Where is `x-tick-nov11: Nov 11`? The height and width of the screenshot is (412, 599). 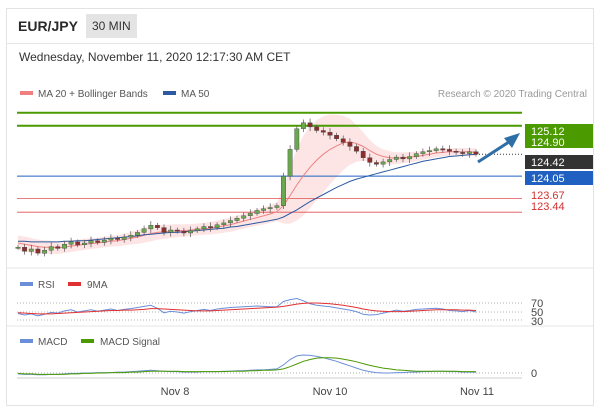
x-tick-nov11: Nov 11 is located at coordinates (477, 392).